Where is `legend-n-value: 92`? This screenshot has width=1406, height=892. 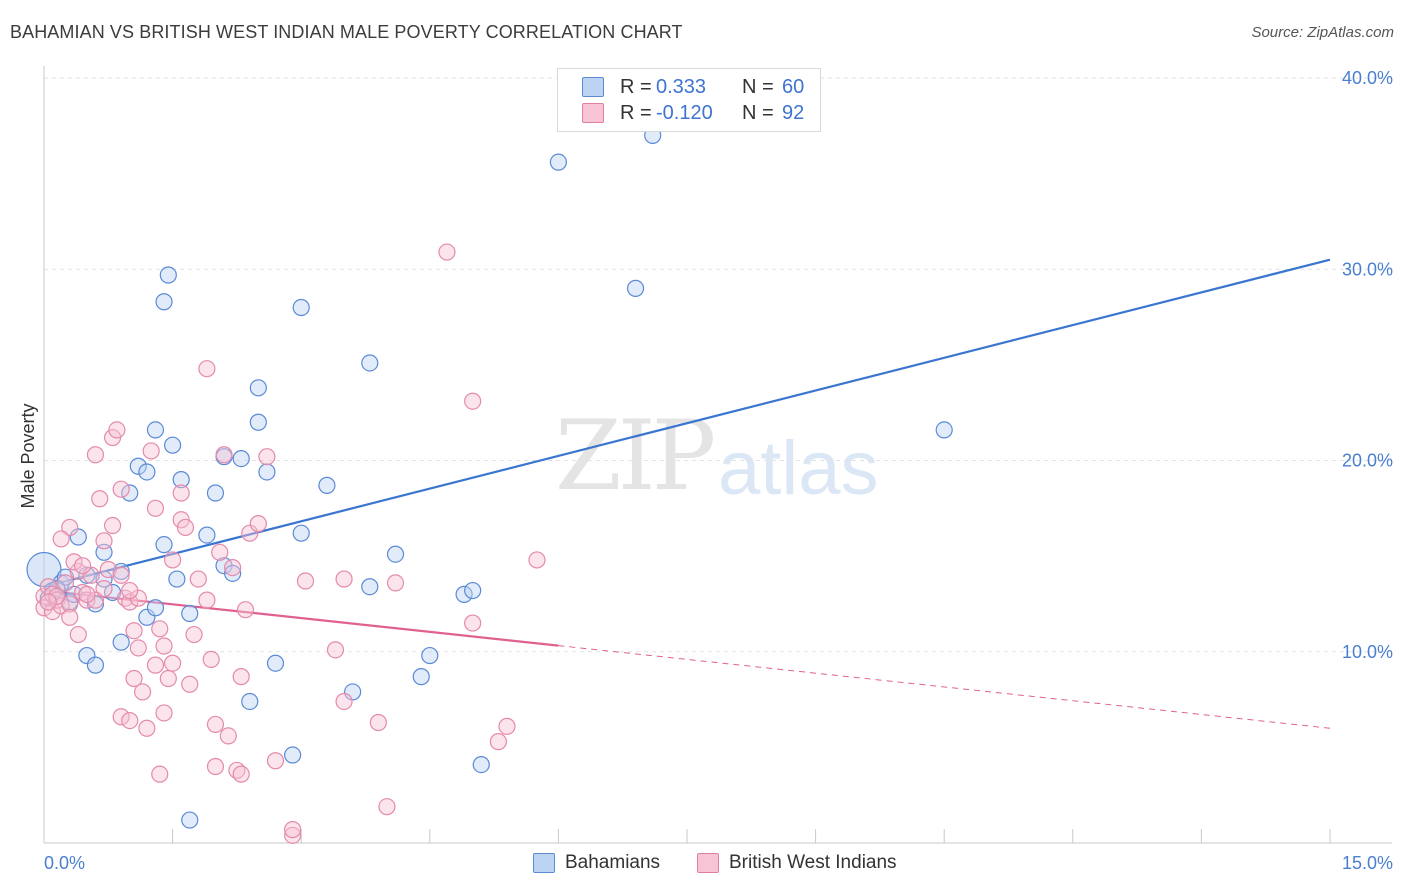 legend-n-value: 92 is located at coordinates (793, 112).